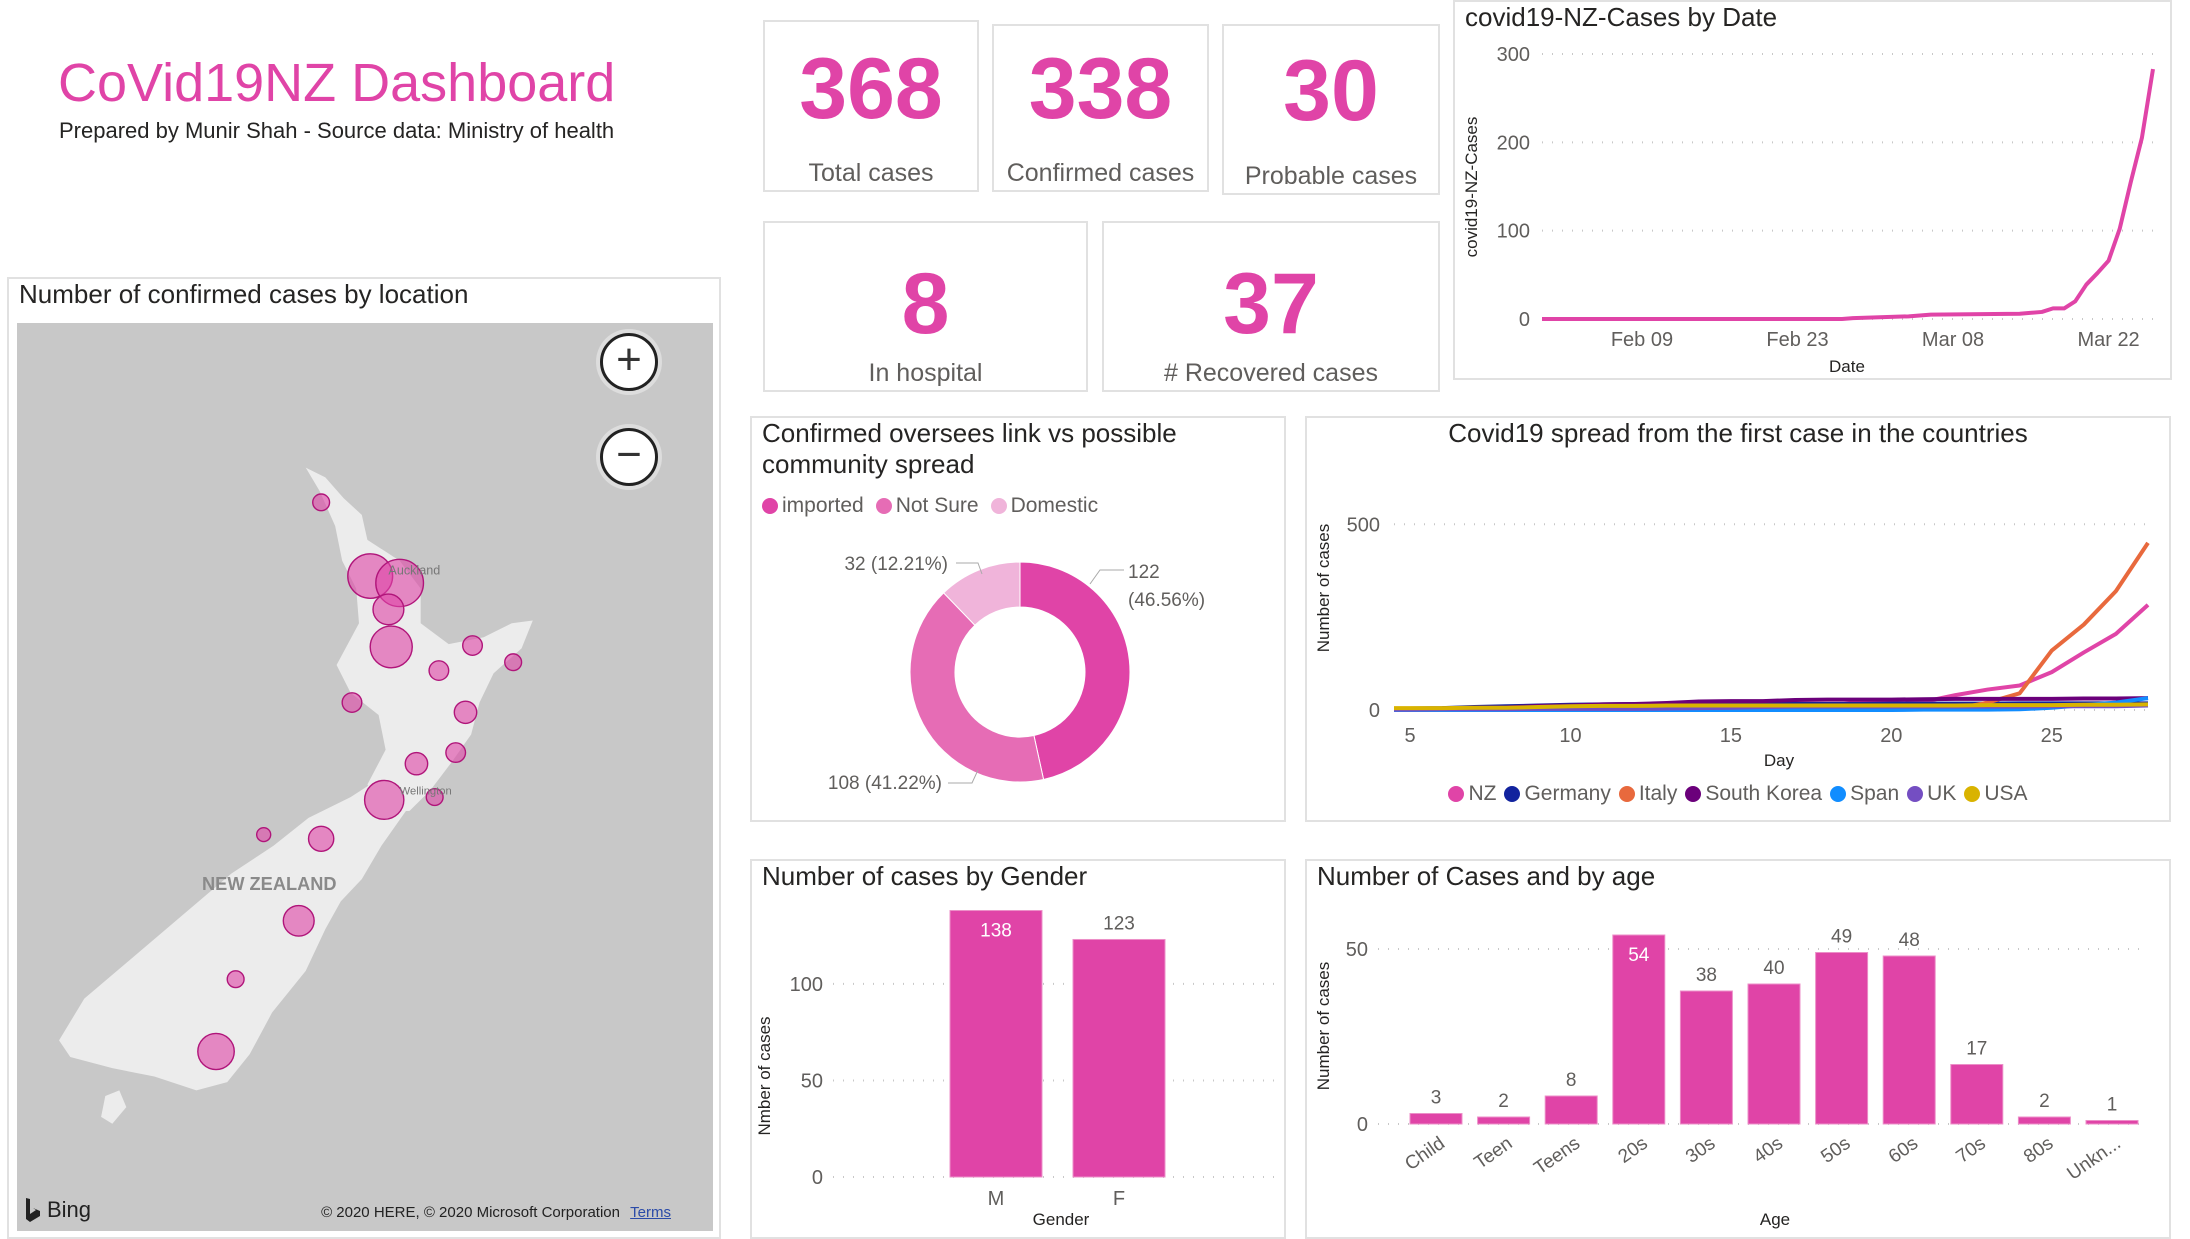 The height and width of the screenshot is (1239, 2190). Describe the element at coordinates (650, 1212) in the screenshot. I see `map-terms-link: Terms` at that location.